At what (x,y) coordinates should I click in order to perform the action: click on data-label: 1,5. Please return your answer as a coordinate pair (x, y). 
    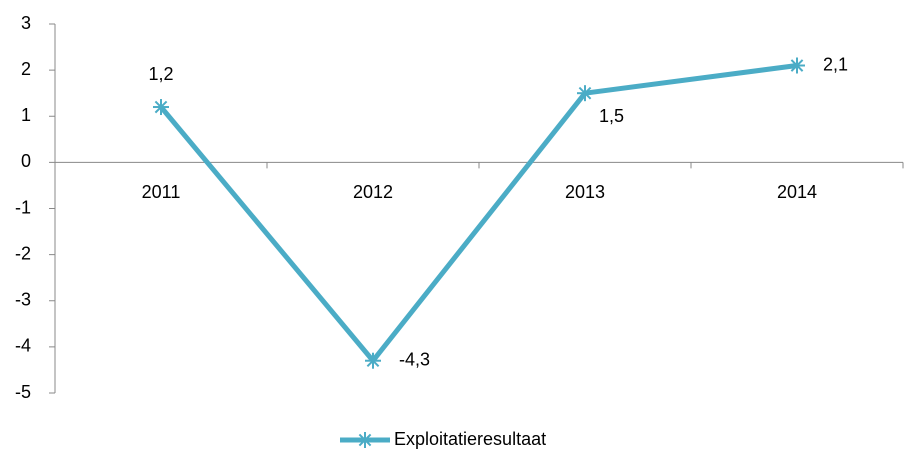
    Looking at the image, I should click on (611, 116).